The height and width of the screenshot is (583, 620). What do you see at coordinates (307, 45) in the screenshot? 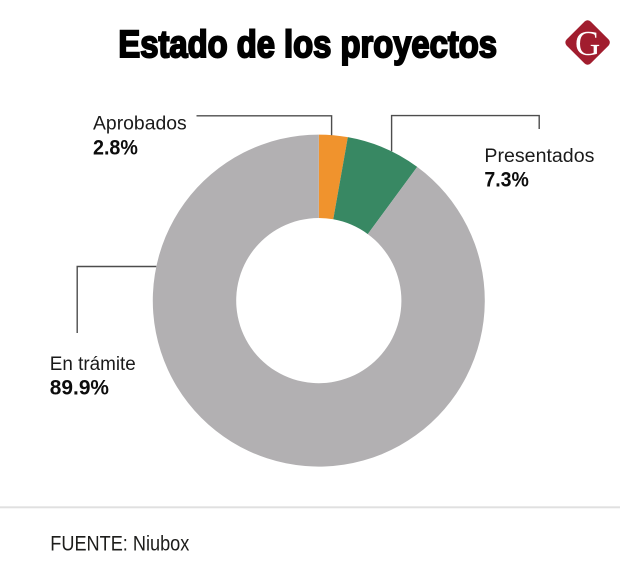
I see `svg-text: Estado de los proyectos` at bounding box center [307, 45].